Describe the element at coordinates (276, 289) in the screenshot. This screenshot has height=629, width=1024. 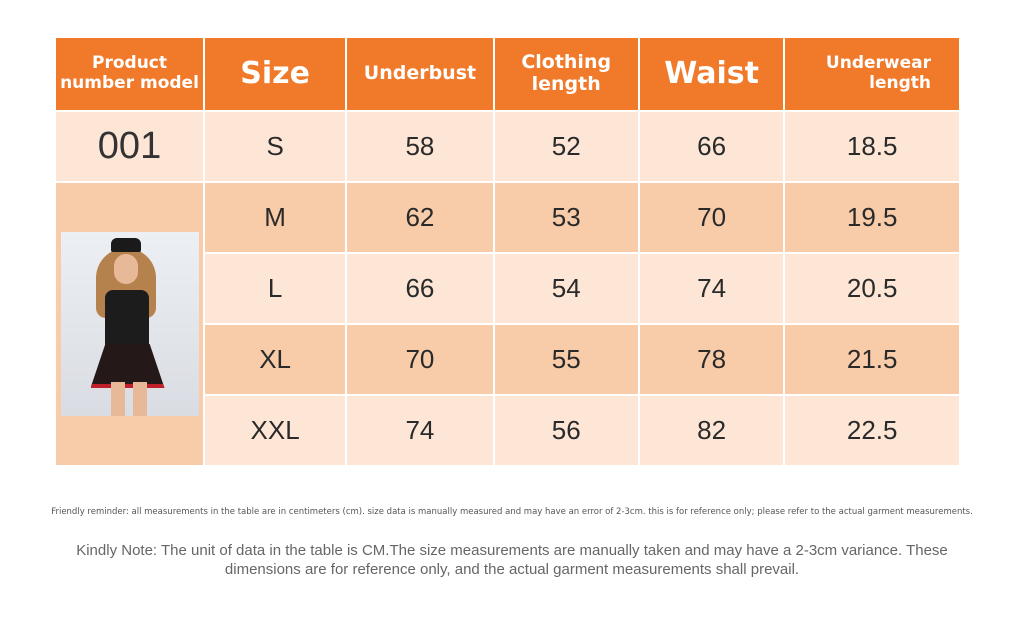
I see `size-cell: L` at that location.